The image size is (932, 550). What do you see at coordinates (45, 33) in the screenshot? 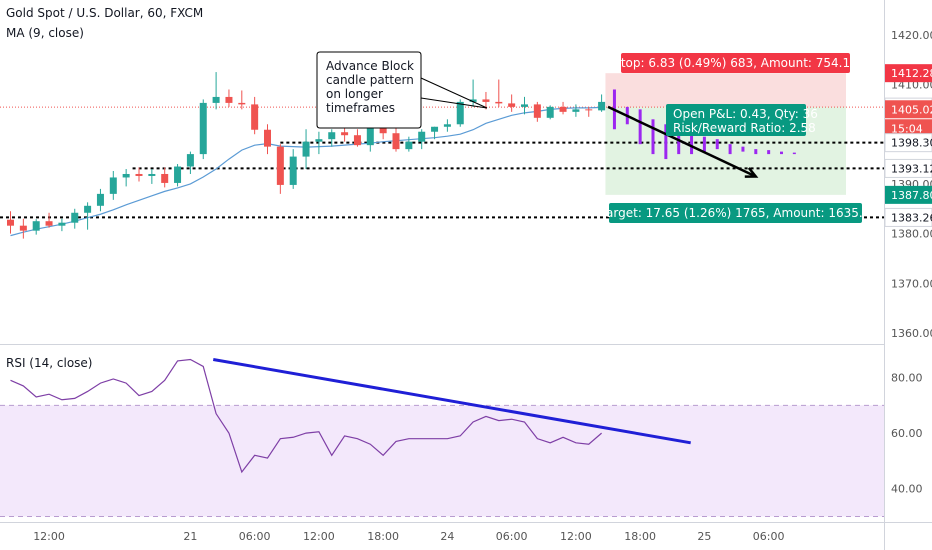
I see `ma-indicator-label: MA (9, close)` at bounding box center [45, 33].